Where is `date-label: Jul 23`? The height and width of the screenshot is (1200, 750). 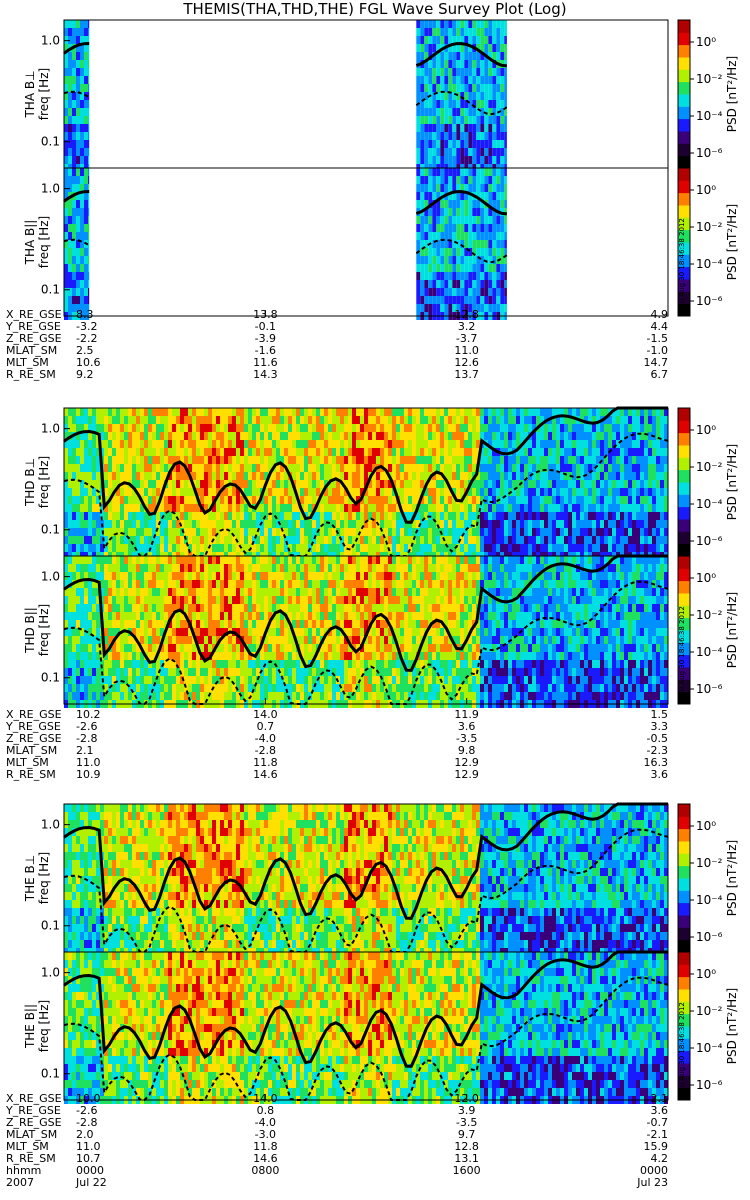
date-label: Jul 23 is located at coordinates (652, 1182).